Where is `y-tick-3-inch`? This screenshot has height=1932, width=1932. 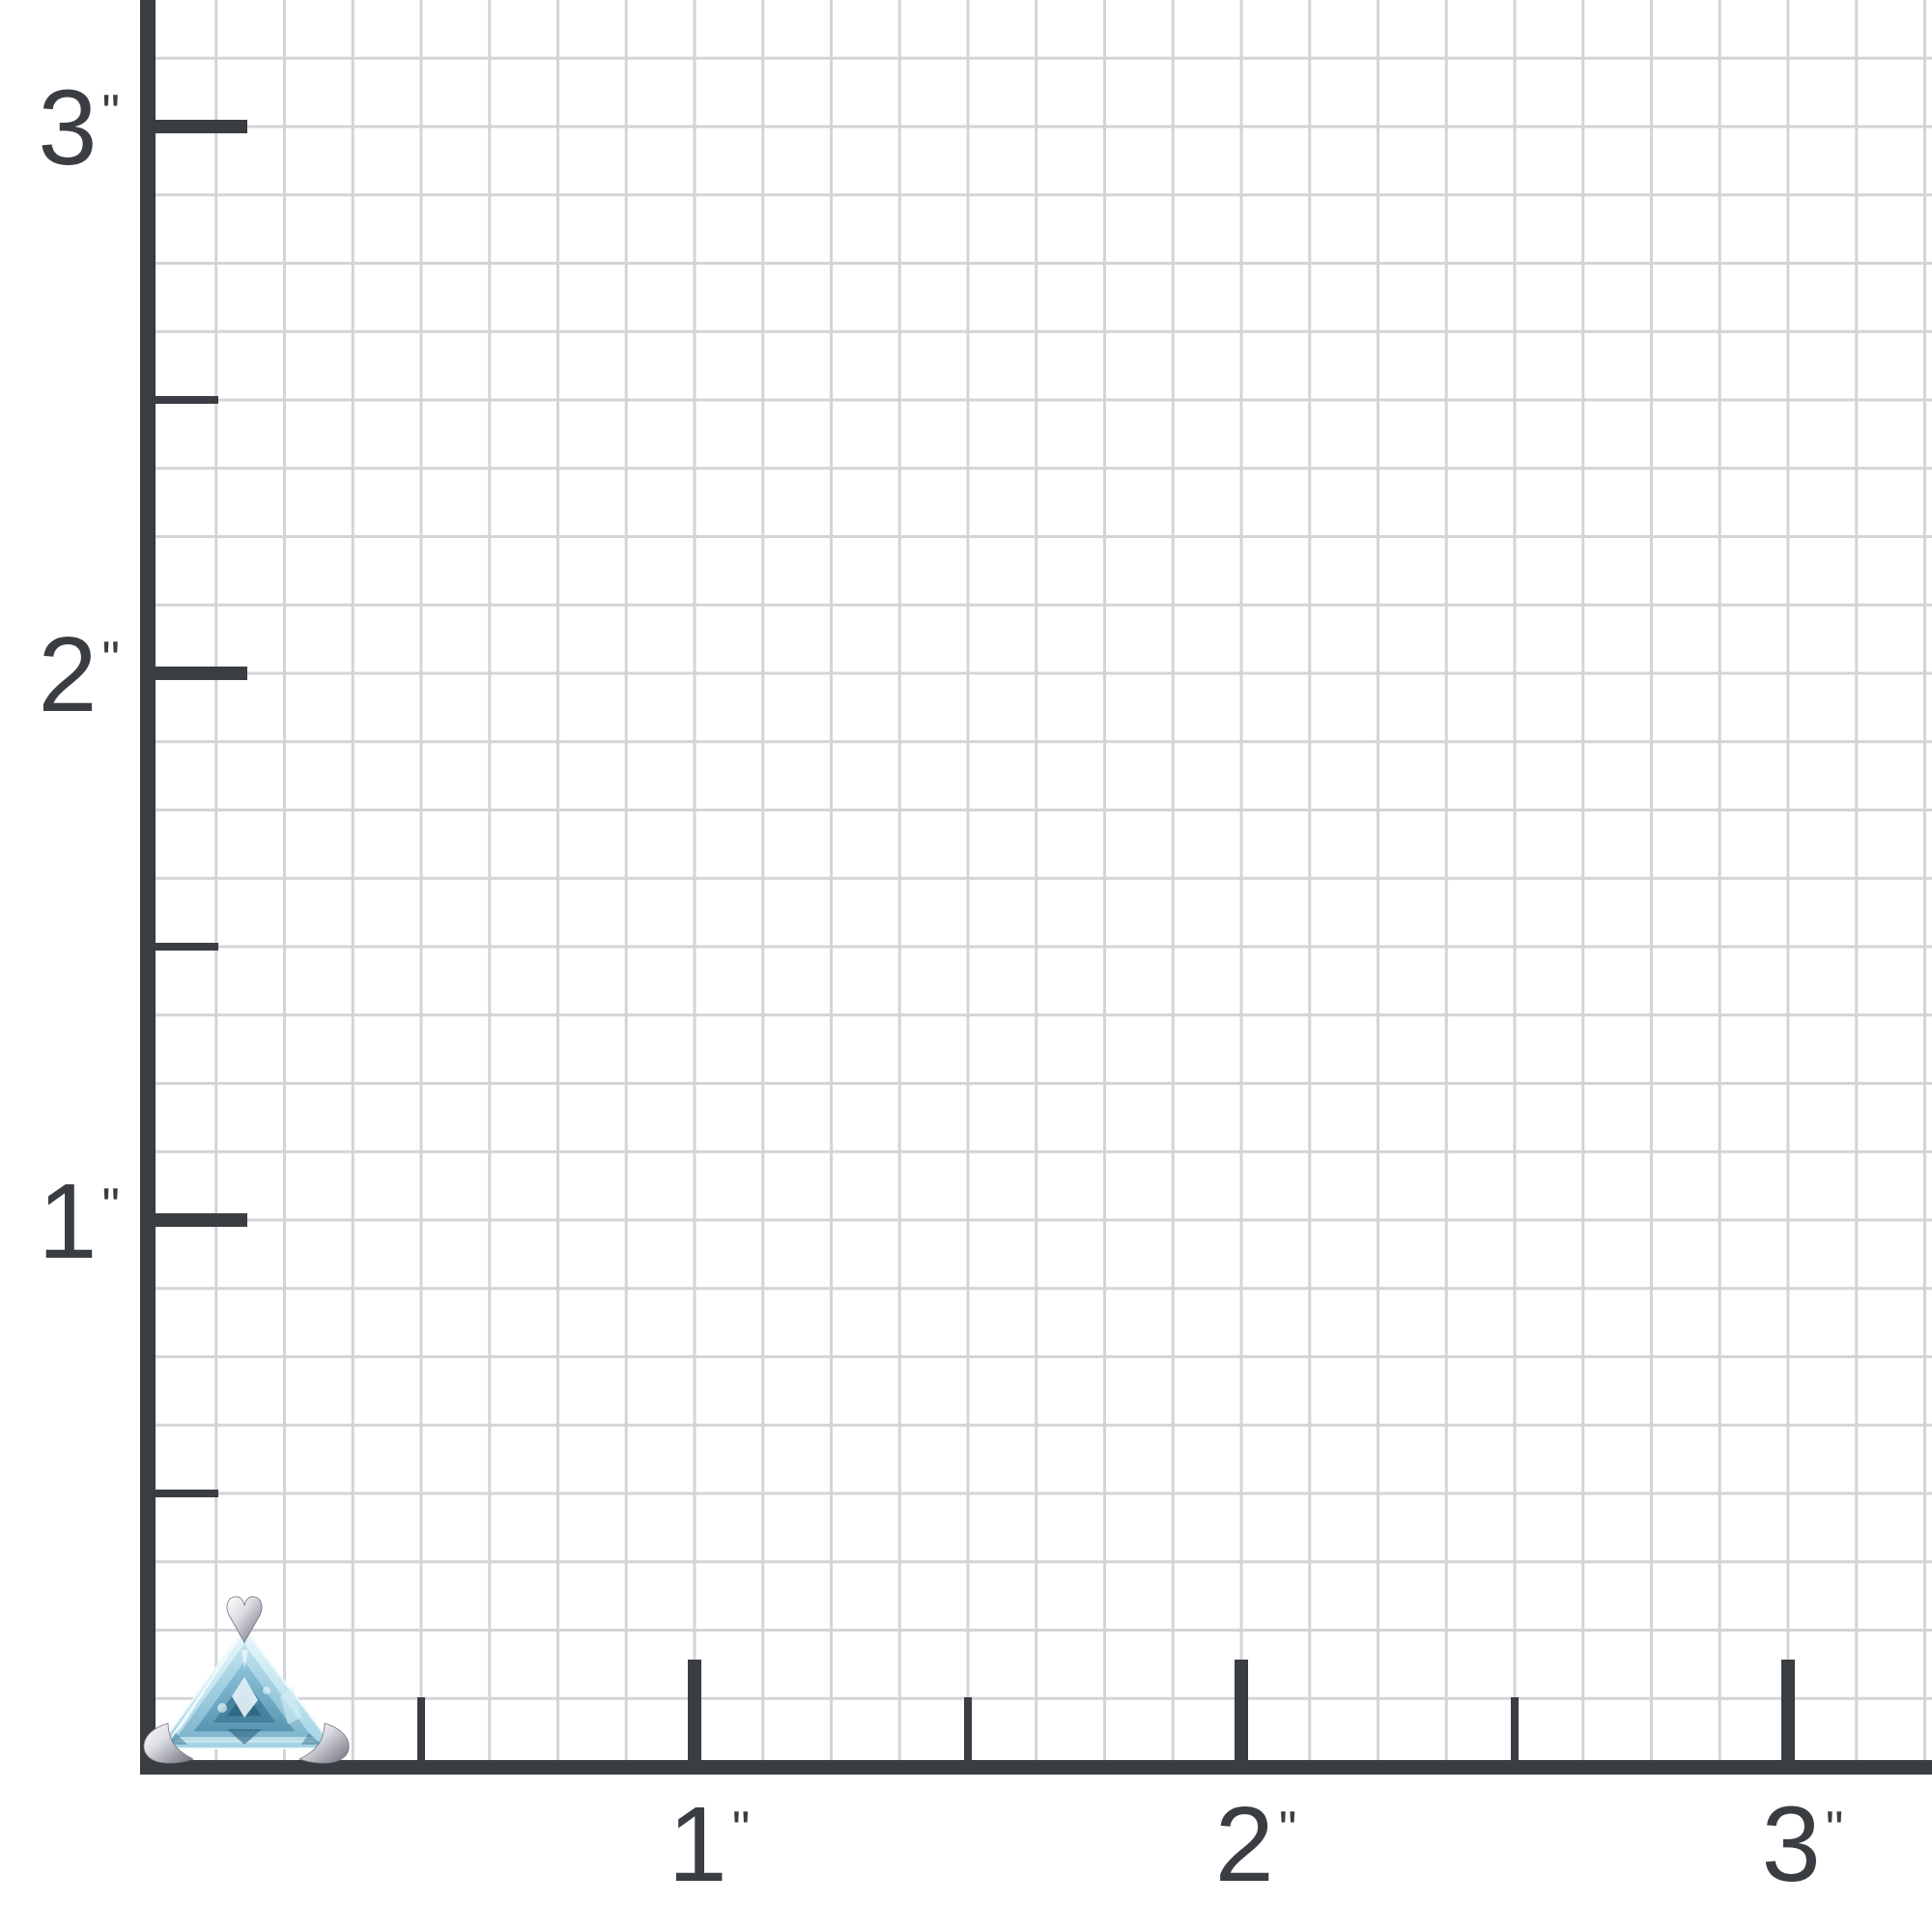 y-tick-3-inch is located at coordinates (201, 126).